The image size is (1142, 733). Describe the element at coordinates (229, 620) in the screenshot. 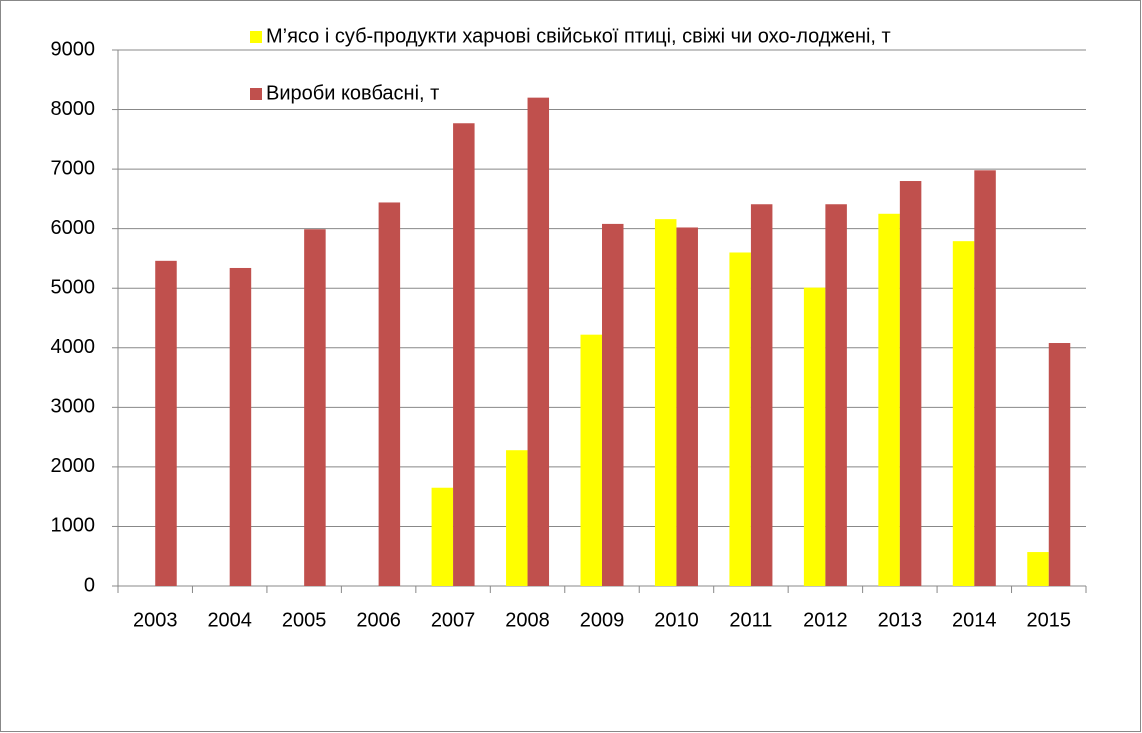

I see `x-tick-label: 2004` at that location.